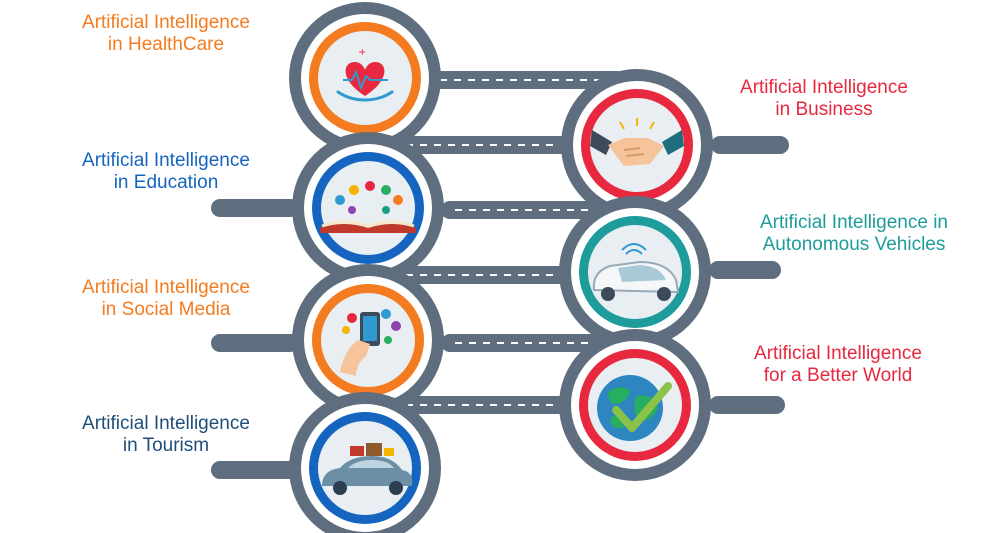 This screenshot has height=533, width=998. What do you see at coordinates (166, 287) in the screenshot?
I see `label-social-media-line1: Artificial Intelligence` at bounding box center [166, 287].